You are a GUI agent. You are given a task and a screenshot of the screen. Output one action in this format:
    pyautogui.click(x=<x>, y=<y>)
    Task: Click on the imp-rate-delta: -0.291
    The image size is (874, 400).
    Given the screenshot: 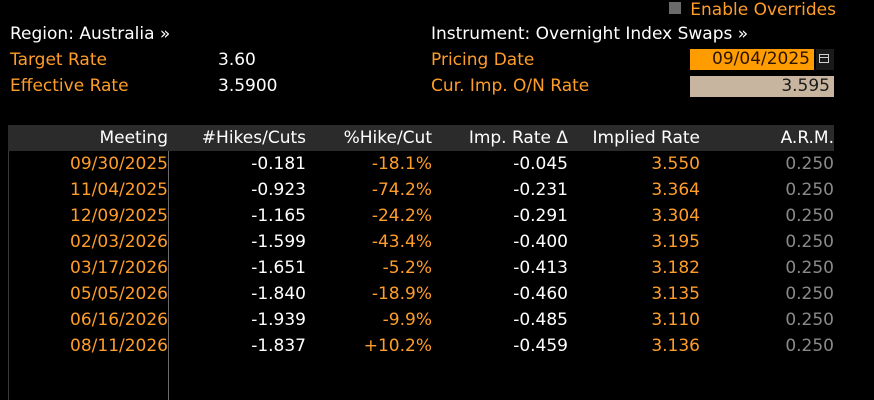 What is the action you would take?
    pyautogui.click(x=540, y=216)
    